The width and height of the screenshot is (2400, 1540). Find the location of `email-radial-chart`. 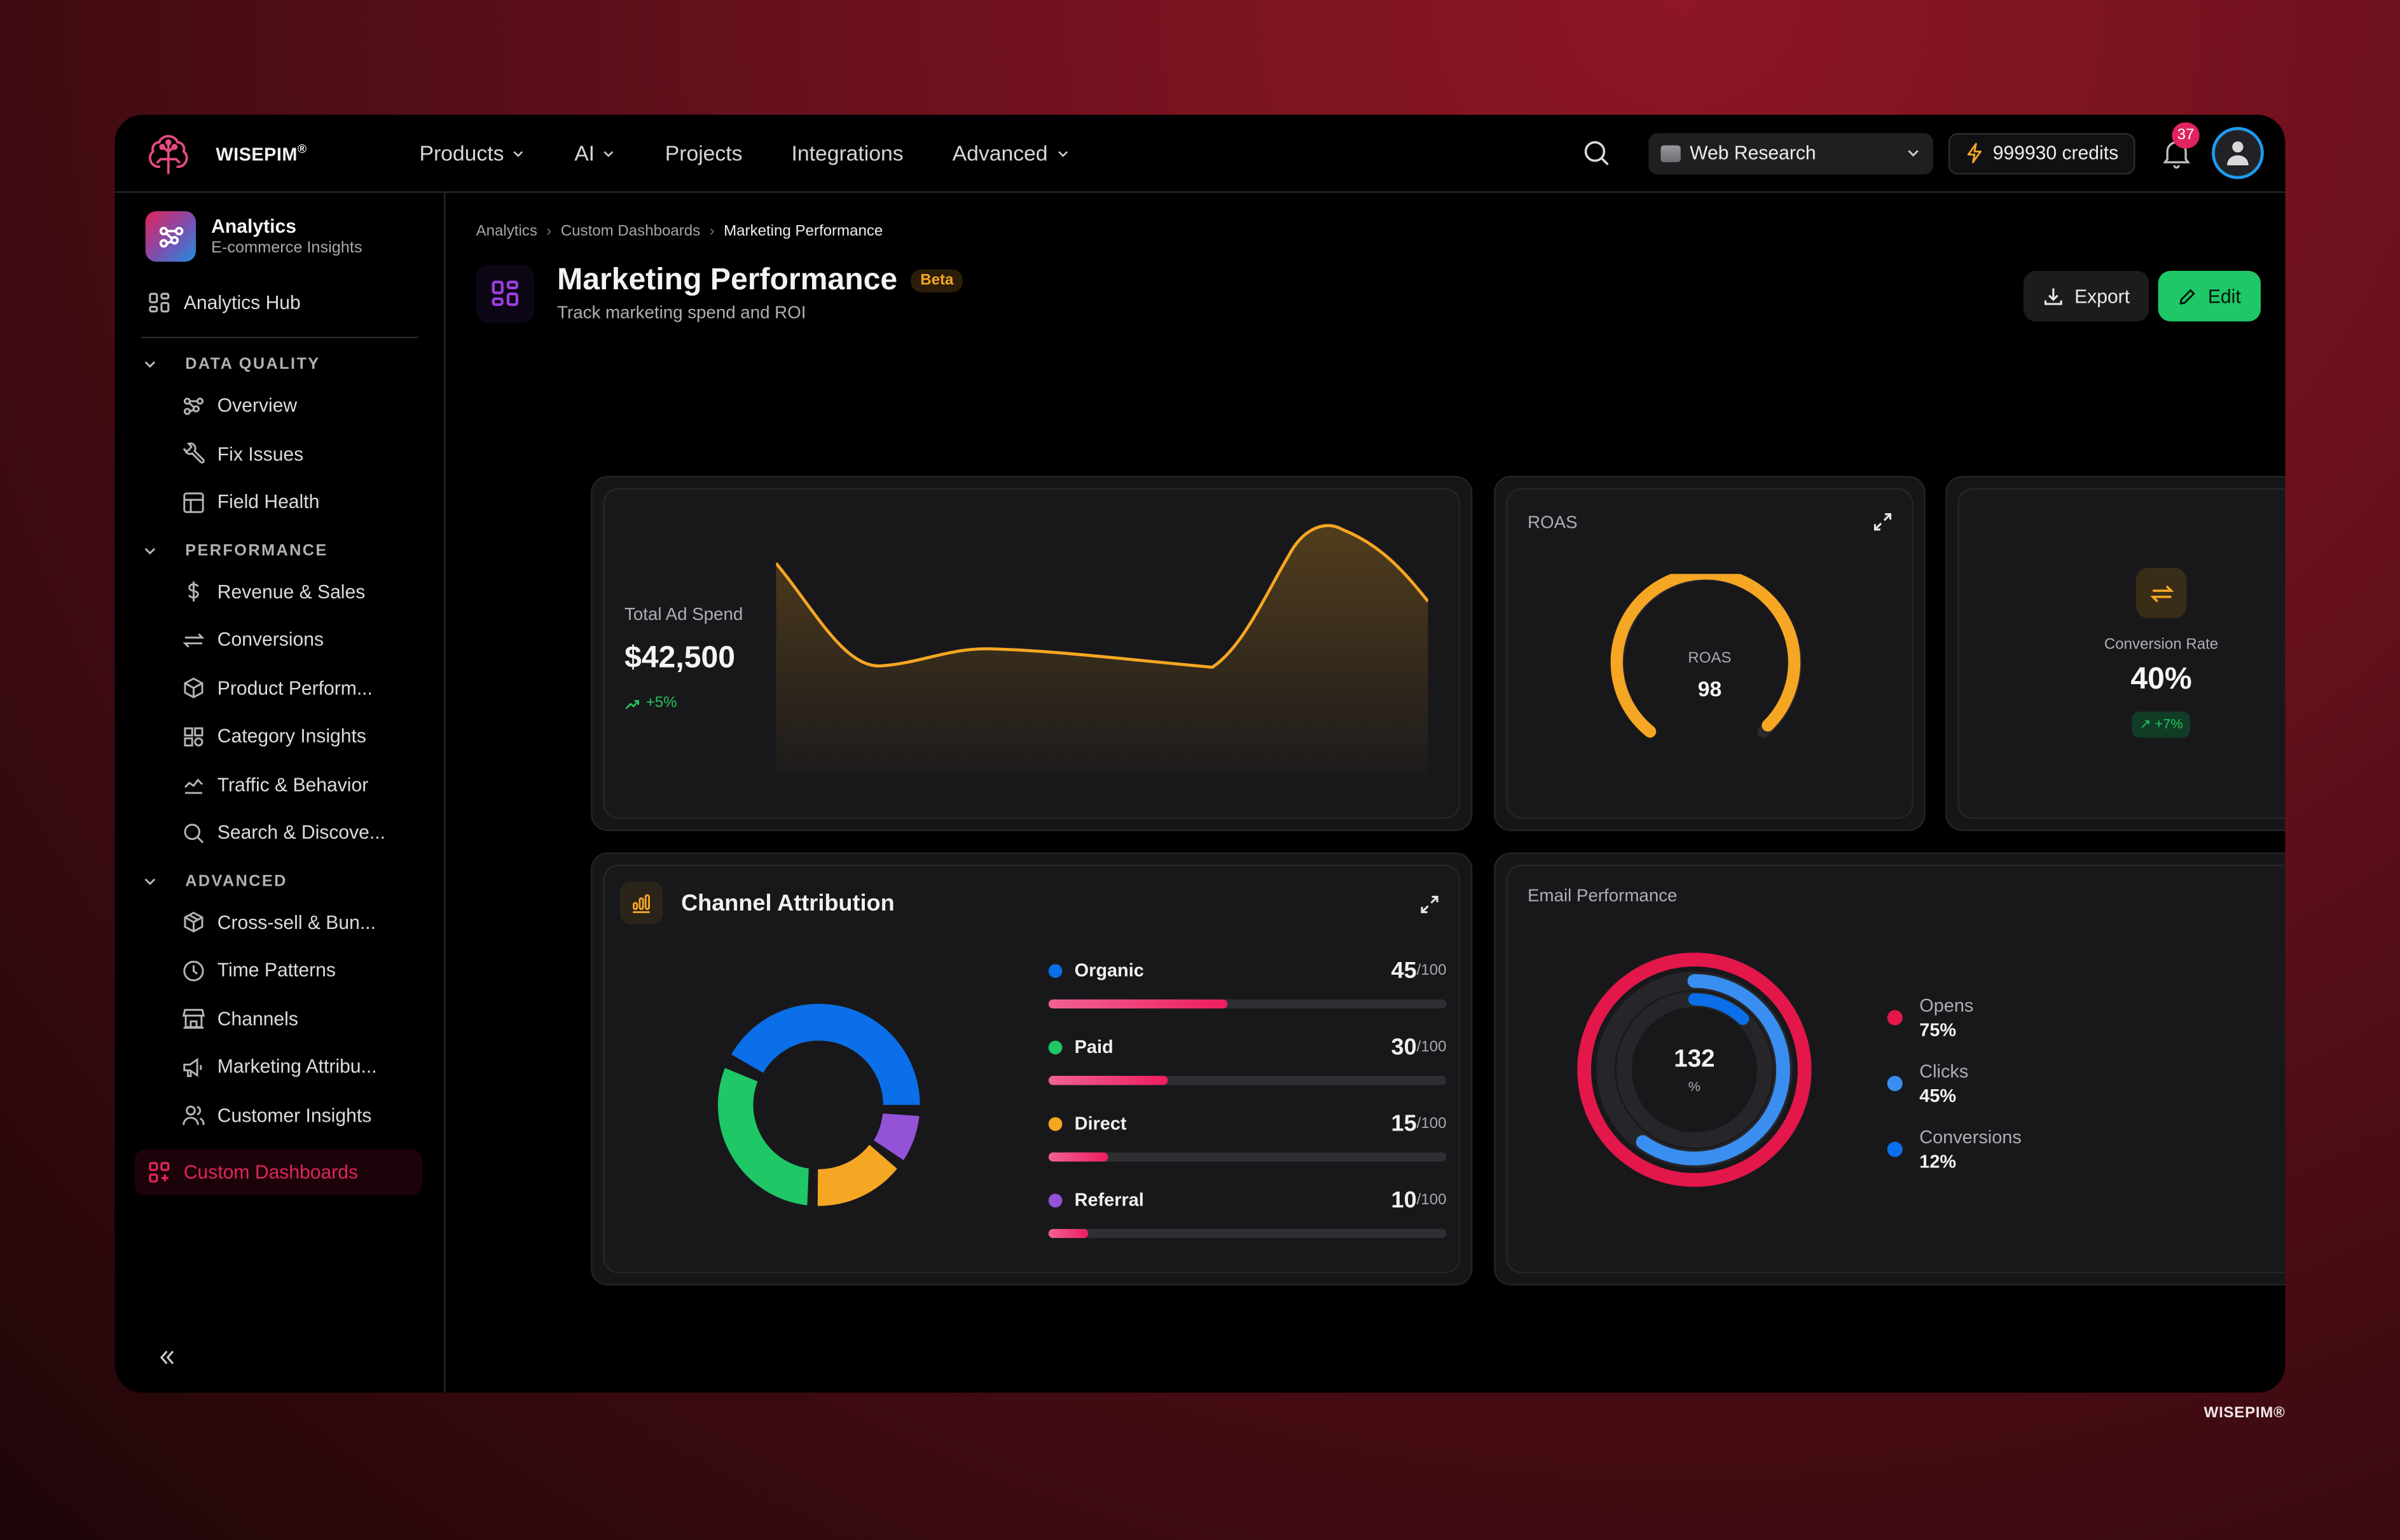

email-radial-chart is located at coordinates (1695, 1069).